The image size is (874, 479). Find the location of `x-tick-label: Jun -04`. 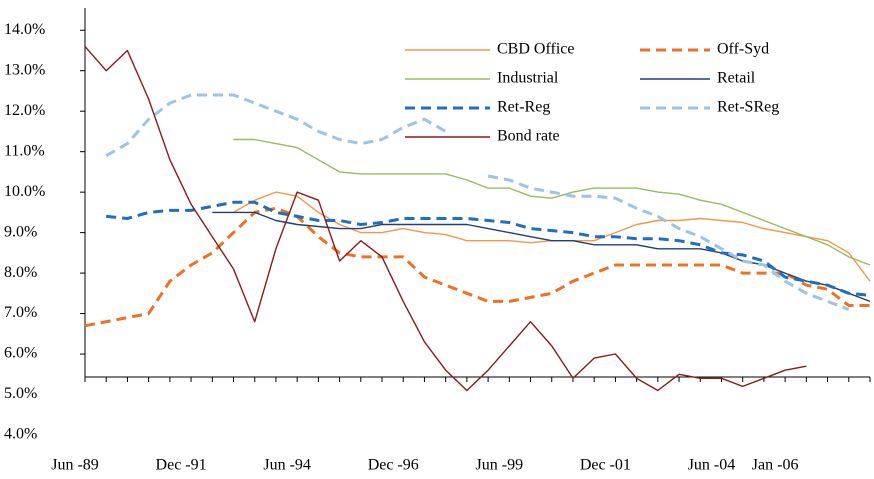

x-tick-label: Jun -04 is located at coordinates (712, 465).